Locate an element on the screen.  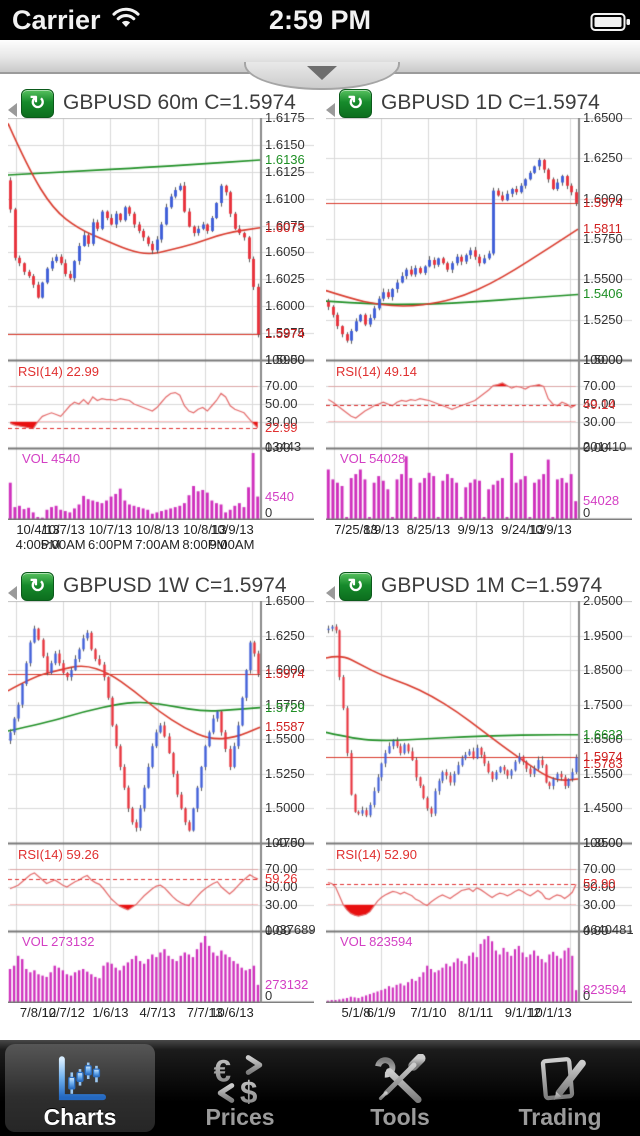
tab-charts: Charts is located at coordinates (80, 1088).